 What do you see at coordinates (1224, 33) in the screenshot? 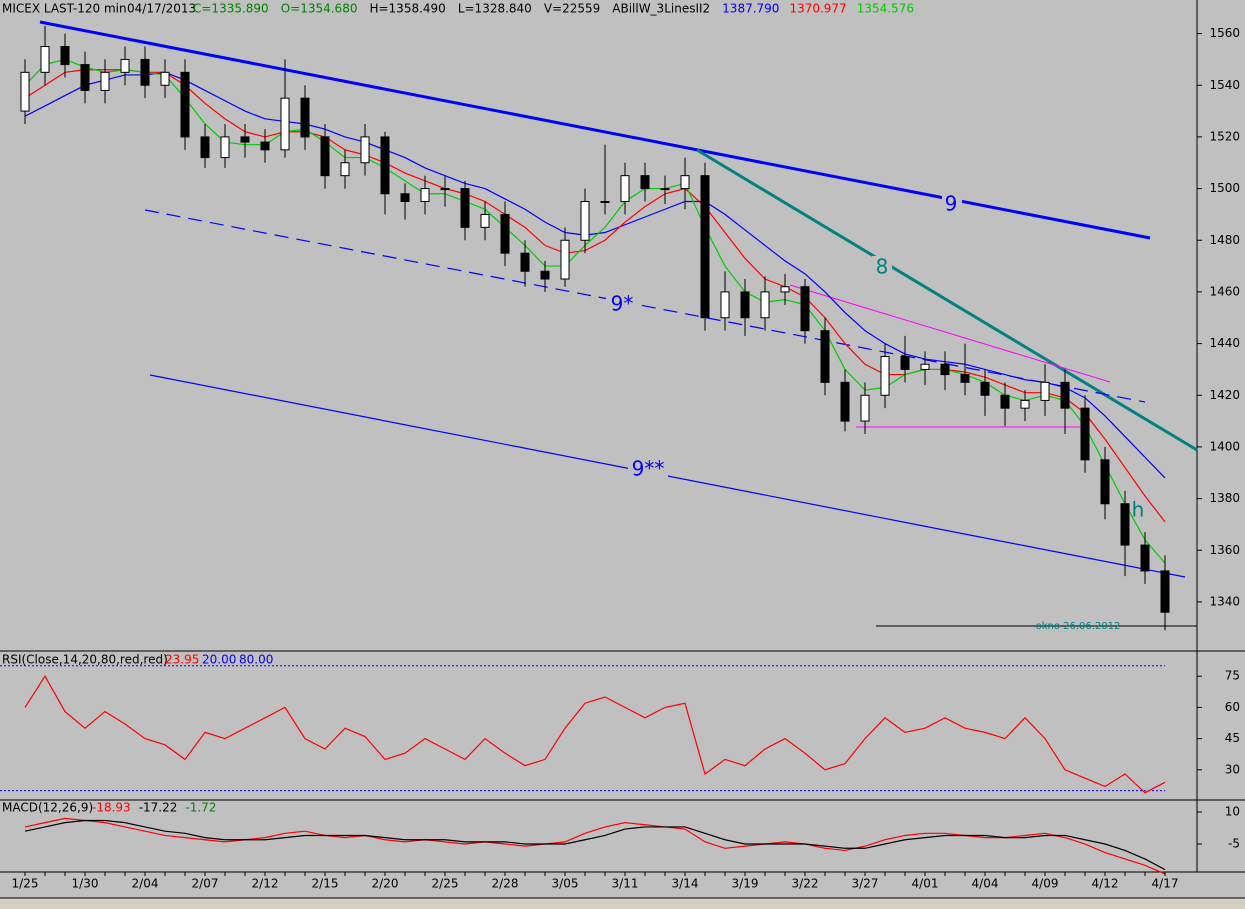
I see `y-tick-label: 1560` at bounding box center [1224, 33].